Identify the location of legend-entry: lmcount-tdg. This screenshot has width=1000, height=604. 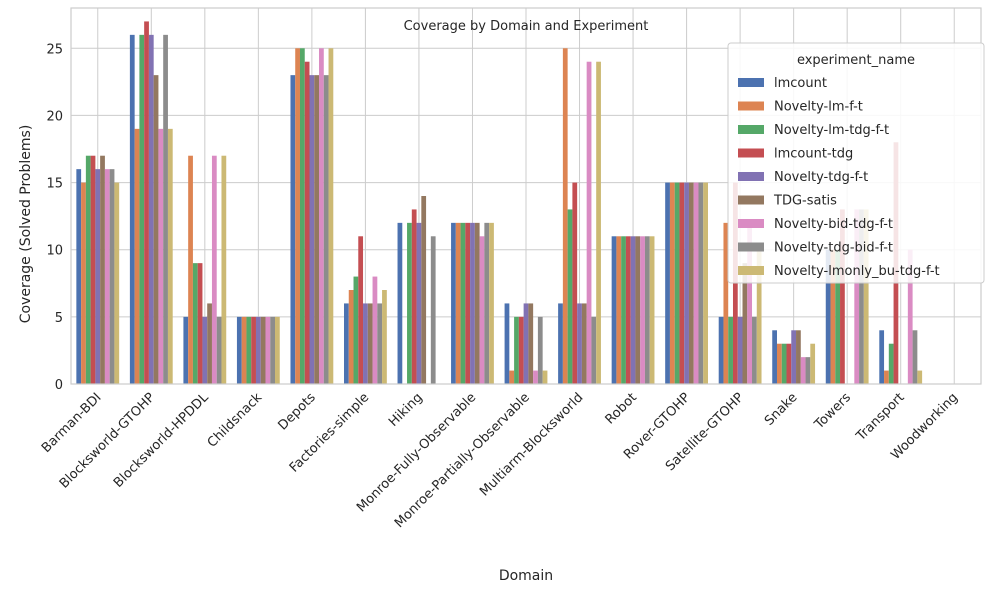
(813, 154).